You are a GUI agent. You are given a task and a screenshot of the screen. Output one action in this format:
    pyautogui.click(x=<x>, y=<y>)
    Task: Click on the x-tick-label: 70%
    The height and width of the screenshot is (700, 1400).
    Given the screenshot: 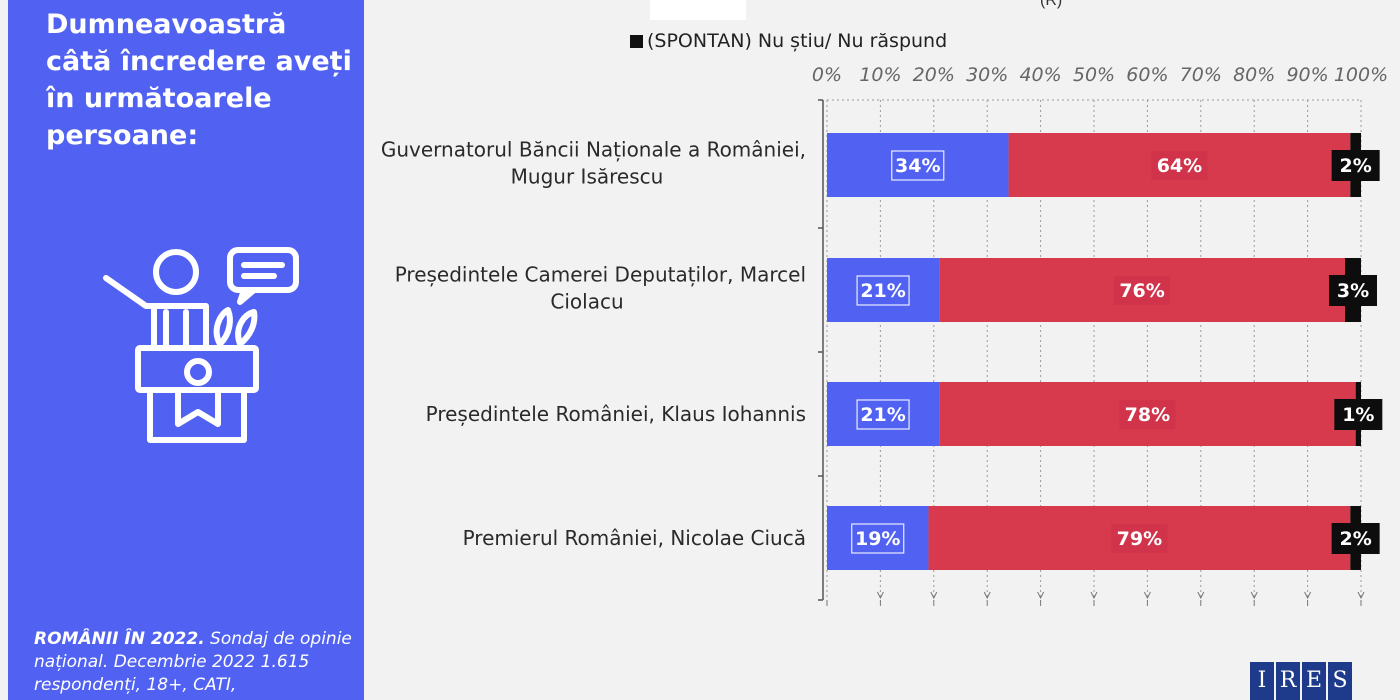 What is the action you would take?
    pyautogui.click(x=1201, y=75)
    